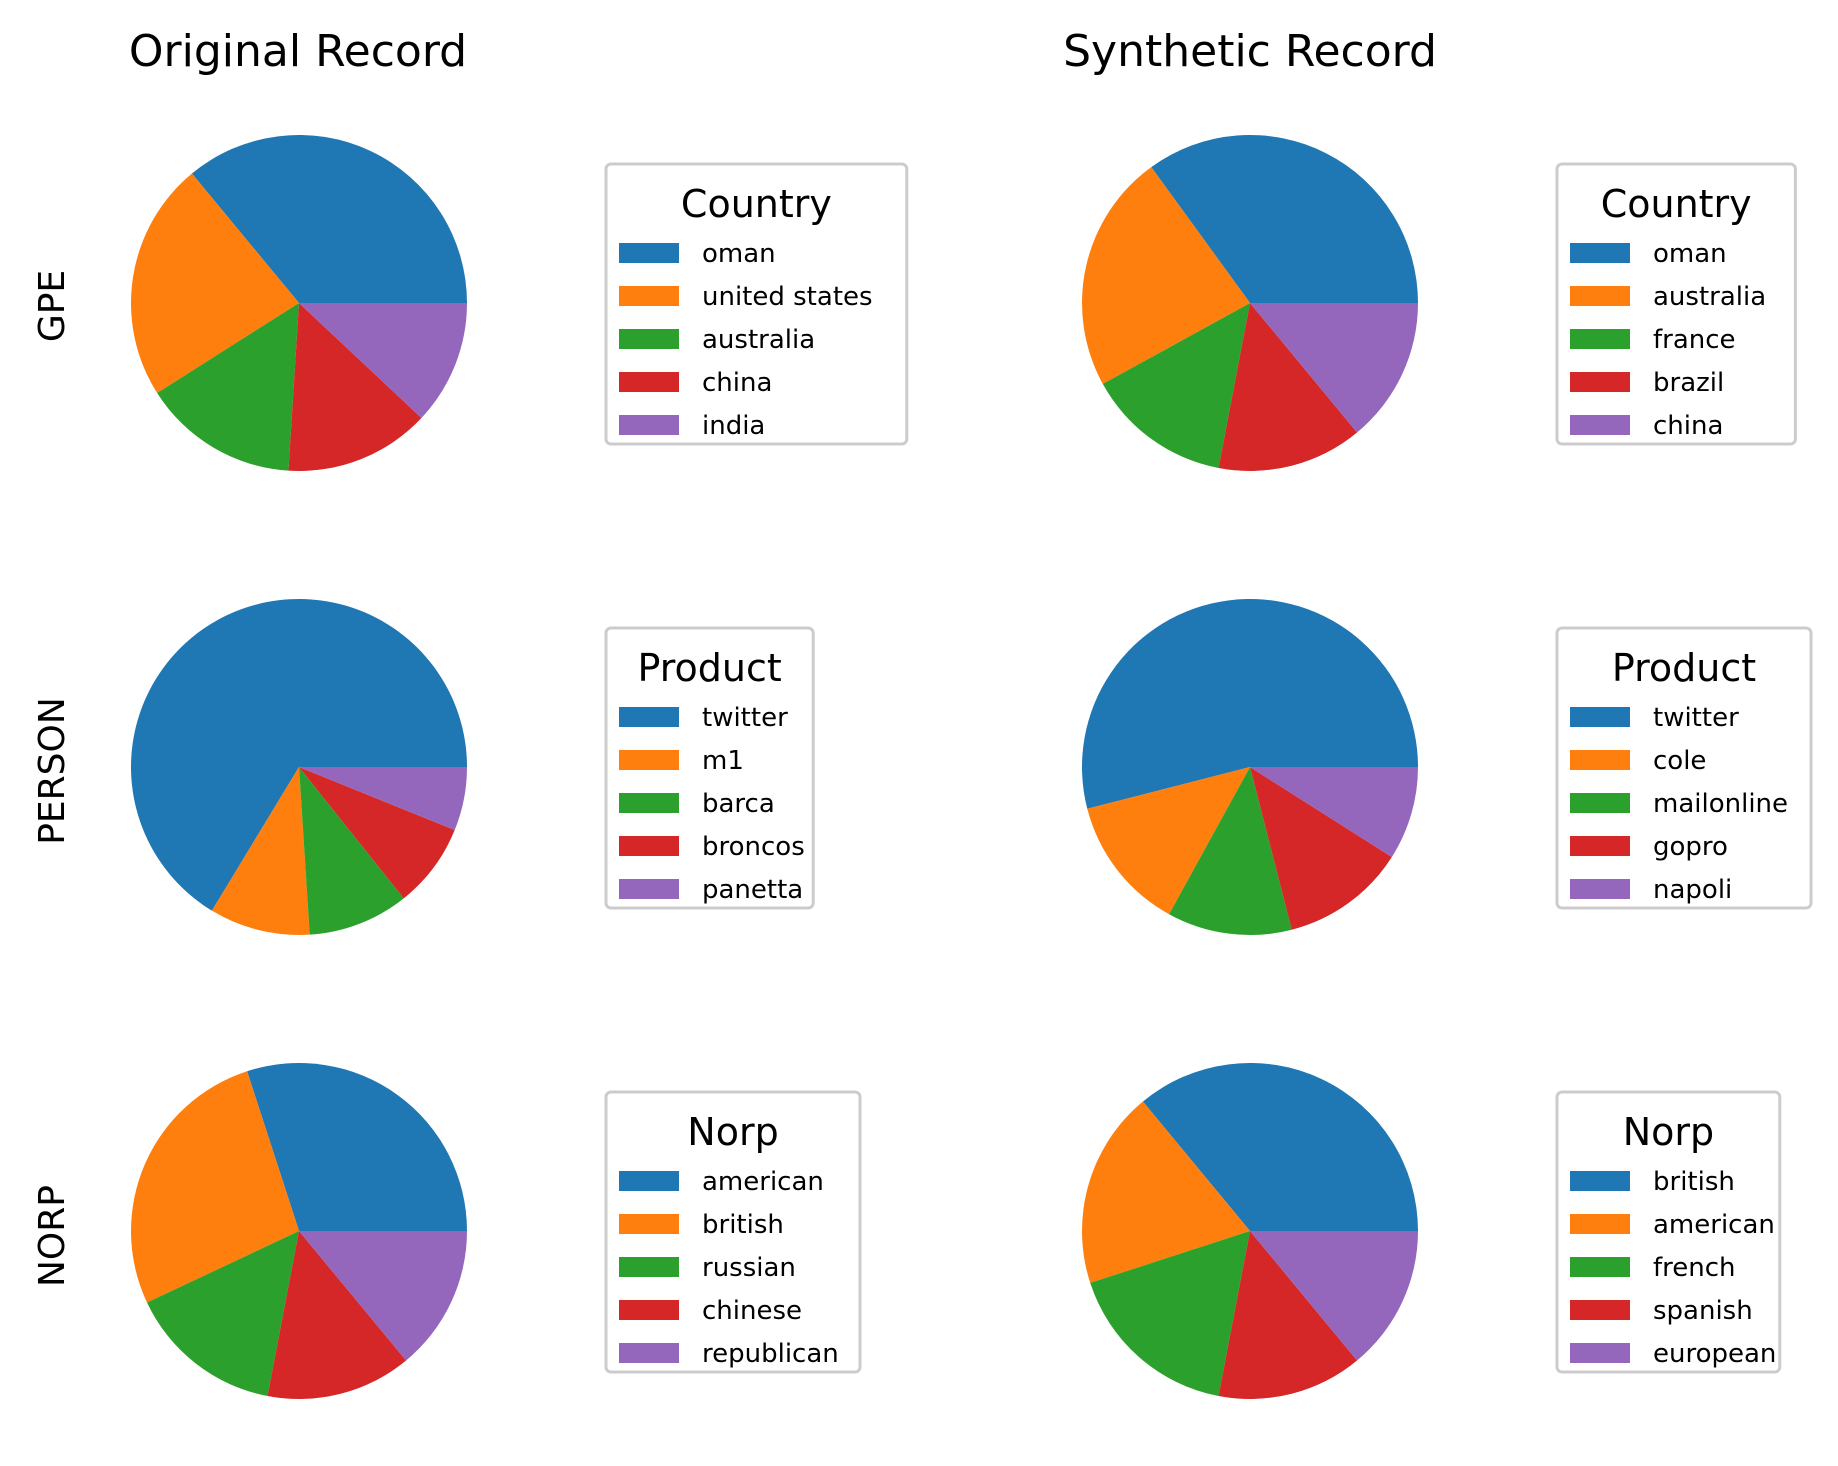 The height and width of the screenshot is (1466, 1838). Describe the element at coordinates (649, 889) in the screenshot. I see `legend-swatch-panetta` at that location.